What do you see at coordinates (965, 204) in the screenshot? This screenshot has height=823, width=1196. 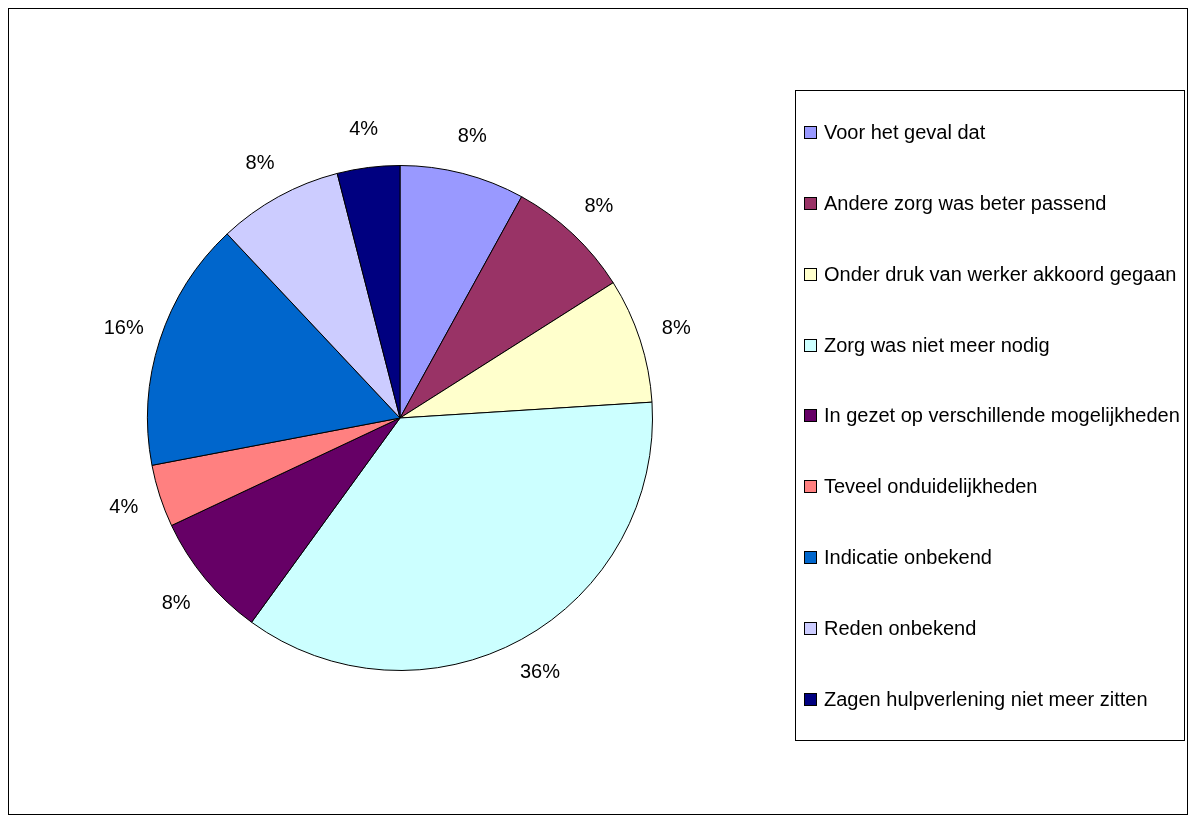 I see `legend-label: Andere zorg was beter passend` at bounding box center [965, 204].